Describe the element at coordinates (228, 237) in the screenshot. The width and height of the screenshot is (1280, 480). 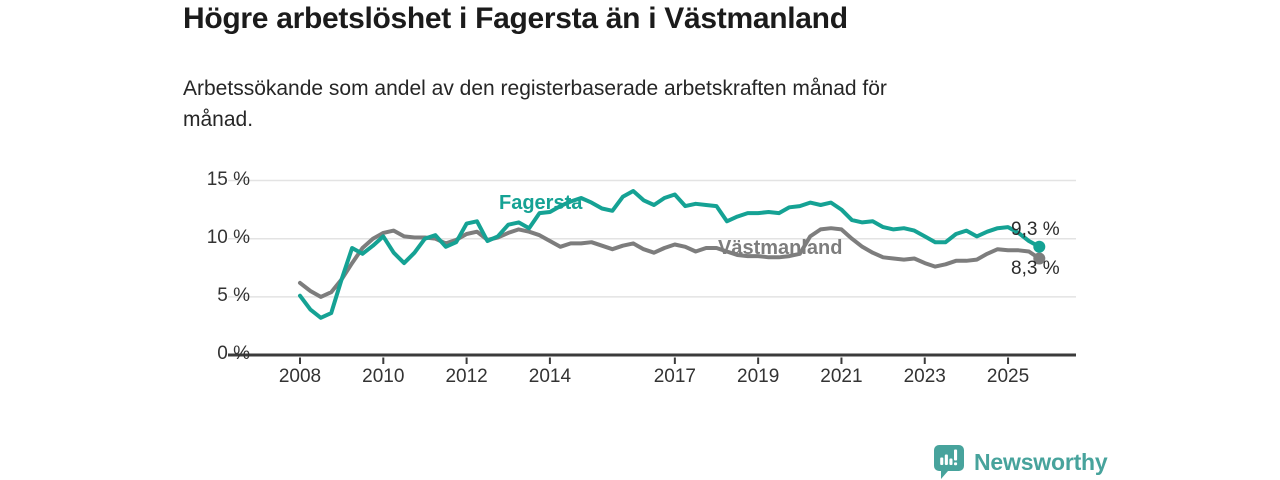
I see `y-tick-label: 10 %` at that location.